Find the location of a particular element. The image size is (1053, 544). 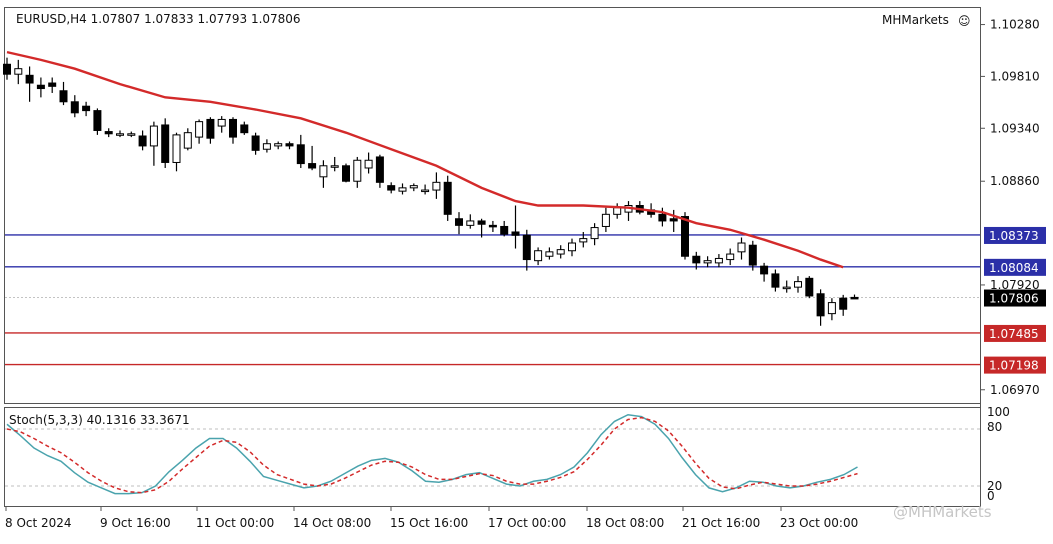

time-tick-label: 23 Oct 00:00 is located at coordinates (819, 523).